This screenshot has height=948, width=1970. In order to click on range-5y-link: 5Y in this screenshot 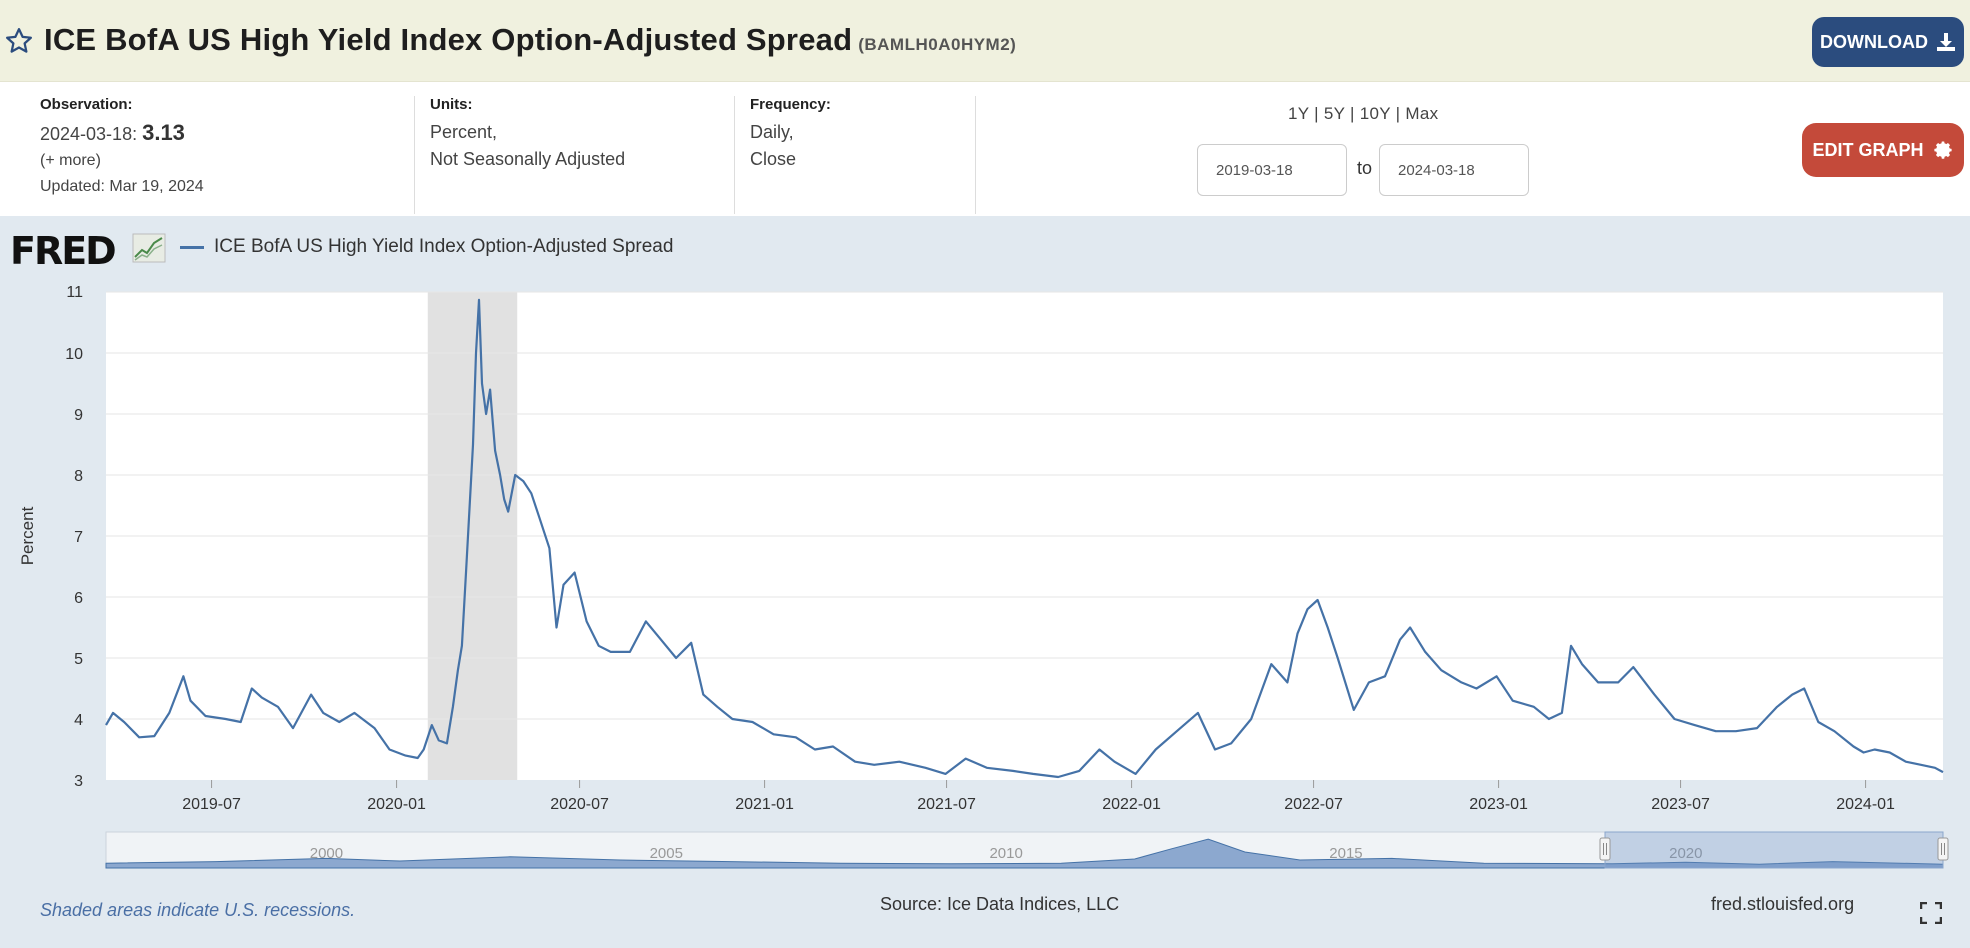, I will do `click(1334, 113)`.